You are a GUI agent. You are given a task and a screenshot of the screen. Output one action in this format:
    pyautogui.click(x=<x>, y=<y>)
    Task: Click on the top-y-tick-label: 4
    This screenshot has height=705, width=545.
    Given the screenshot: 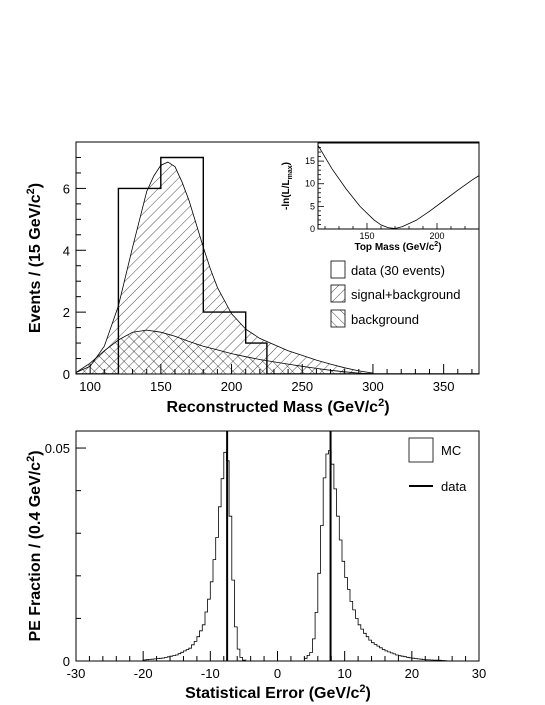 What is the action you would take?
    pyautogui.click(x=66, y=250)
    